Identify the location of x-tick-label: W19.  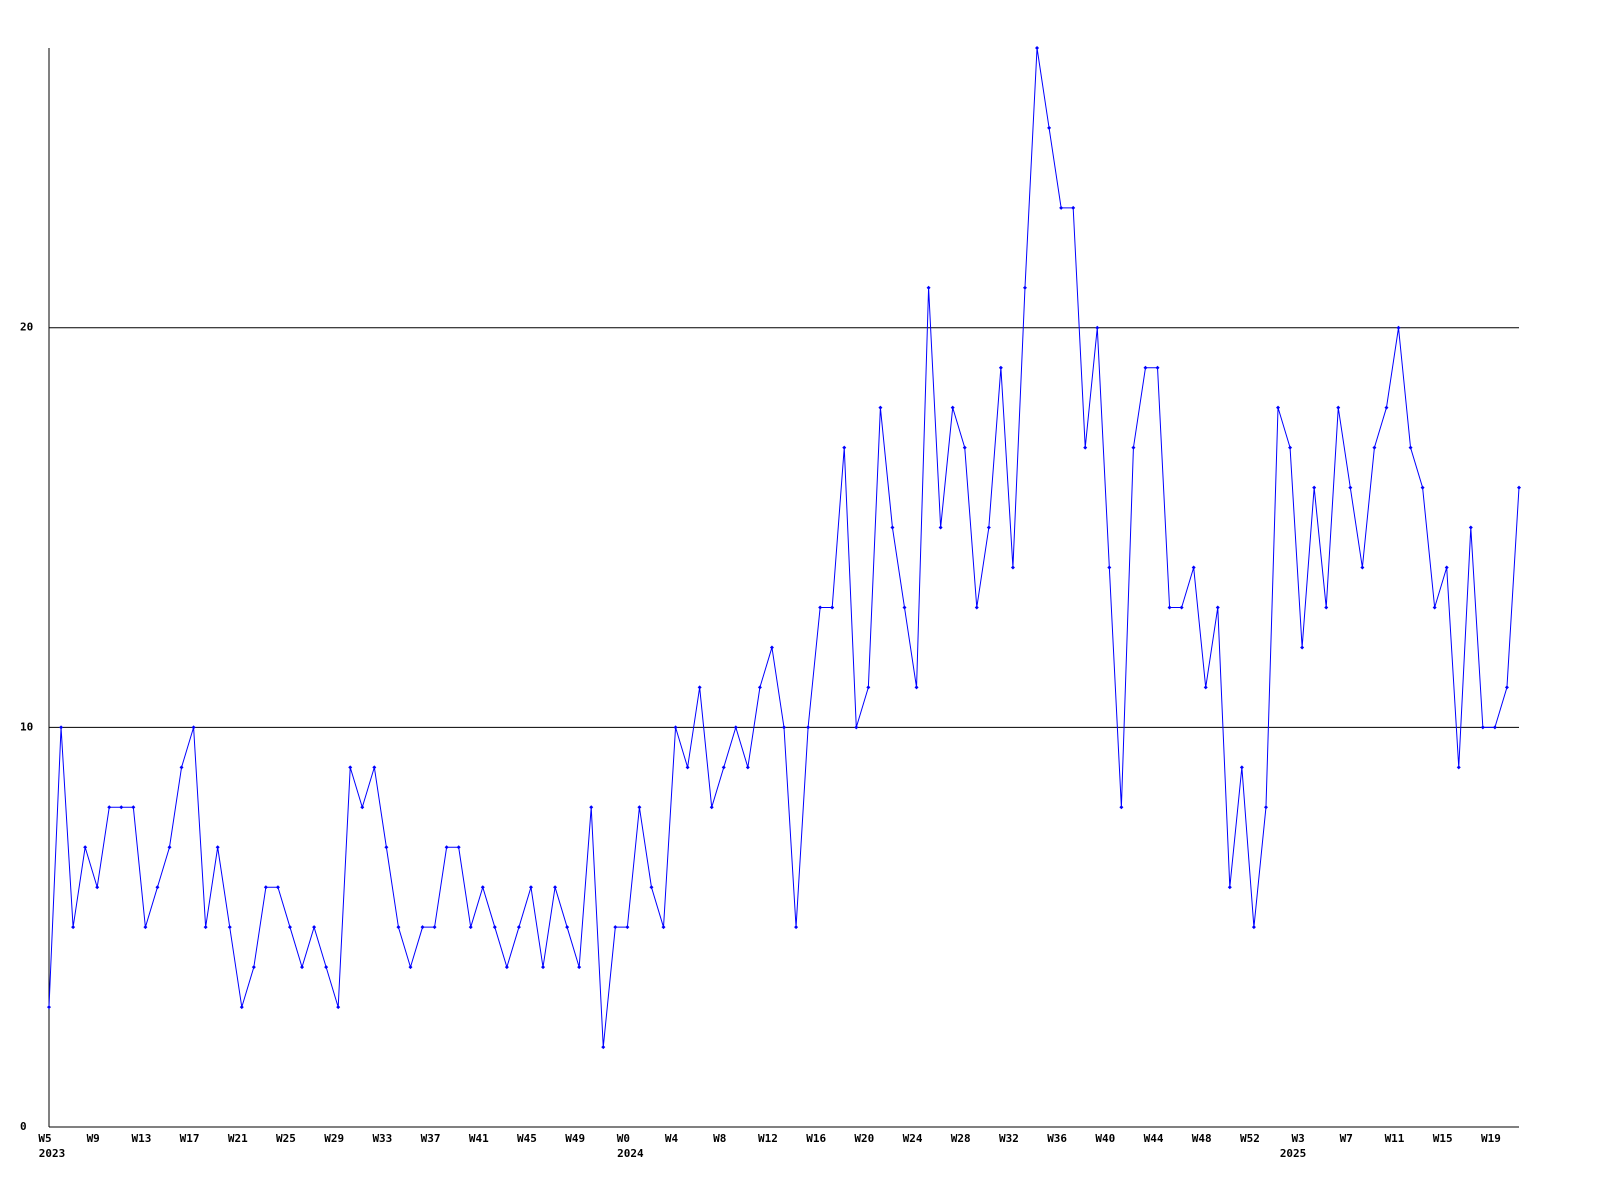
(1491, 1138).